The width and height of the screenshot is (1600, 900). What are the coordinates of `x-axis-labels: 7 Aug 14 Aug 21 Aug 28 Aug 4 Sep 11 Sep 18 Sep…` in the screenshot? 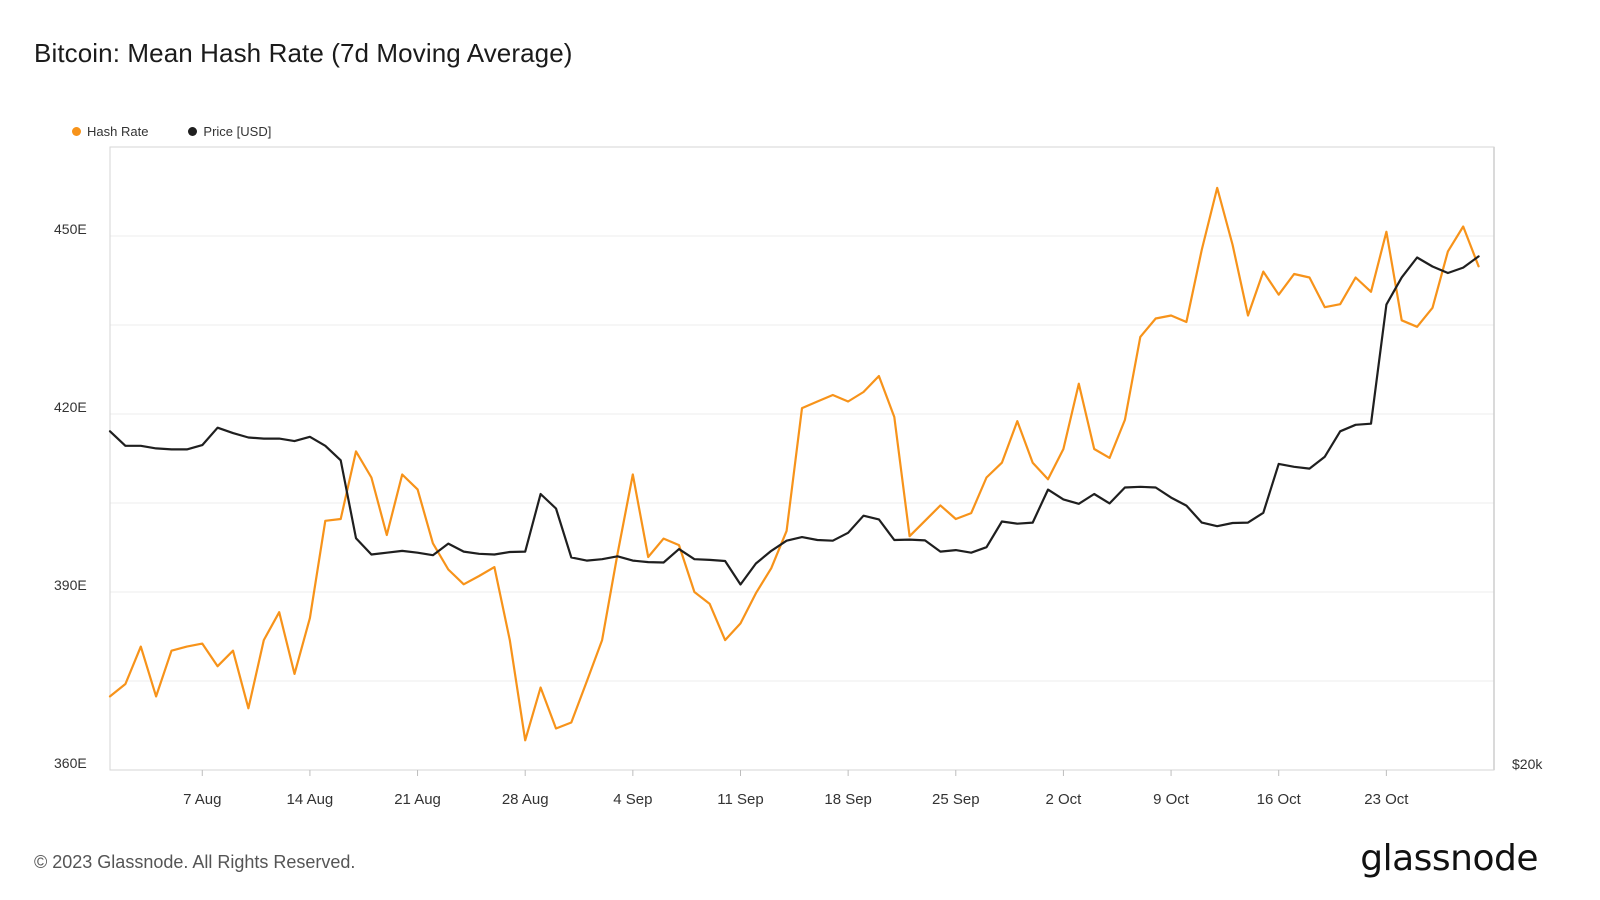 It's located at (796, 799).